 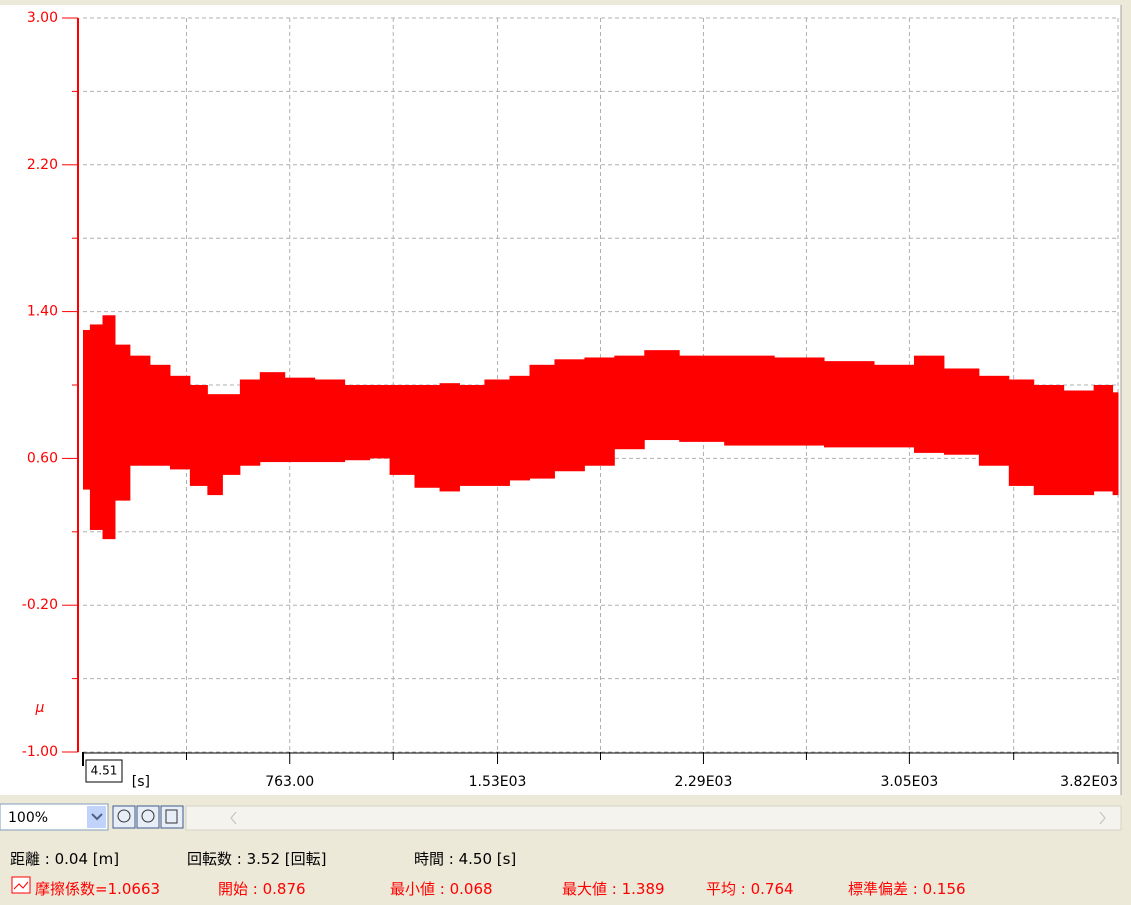 I want to click on start: 開始 : 0.876, so click(x=262, y=889).